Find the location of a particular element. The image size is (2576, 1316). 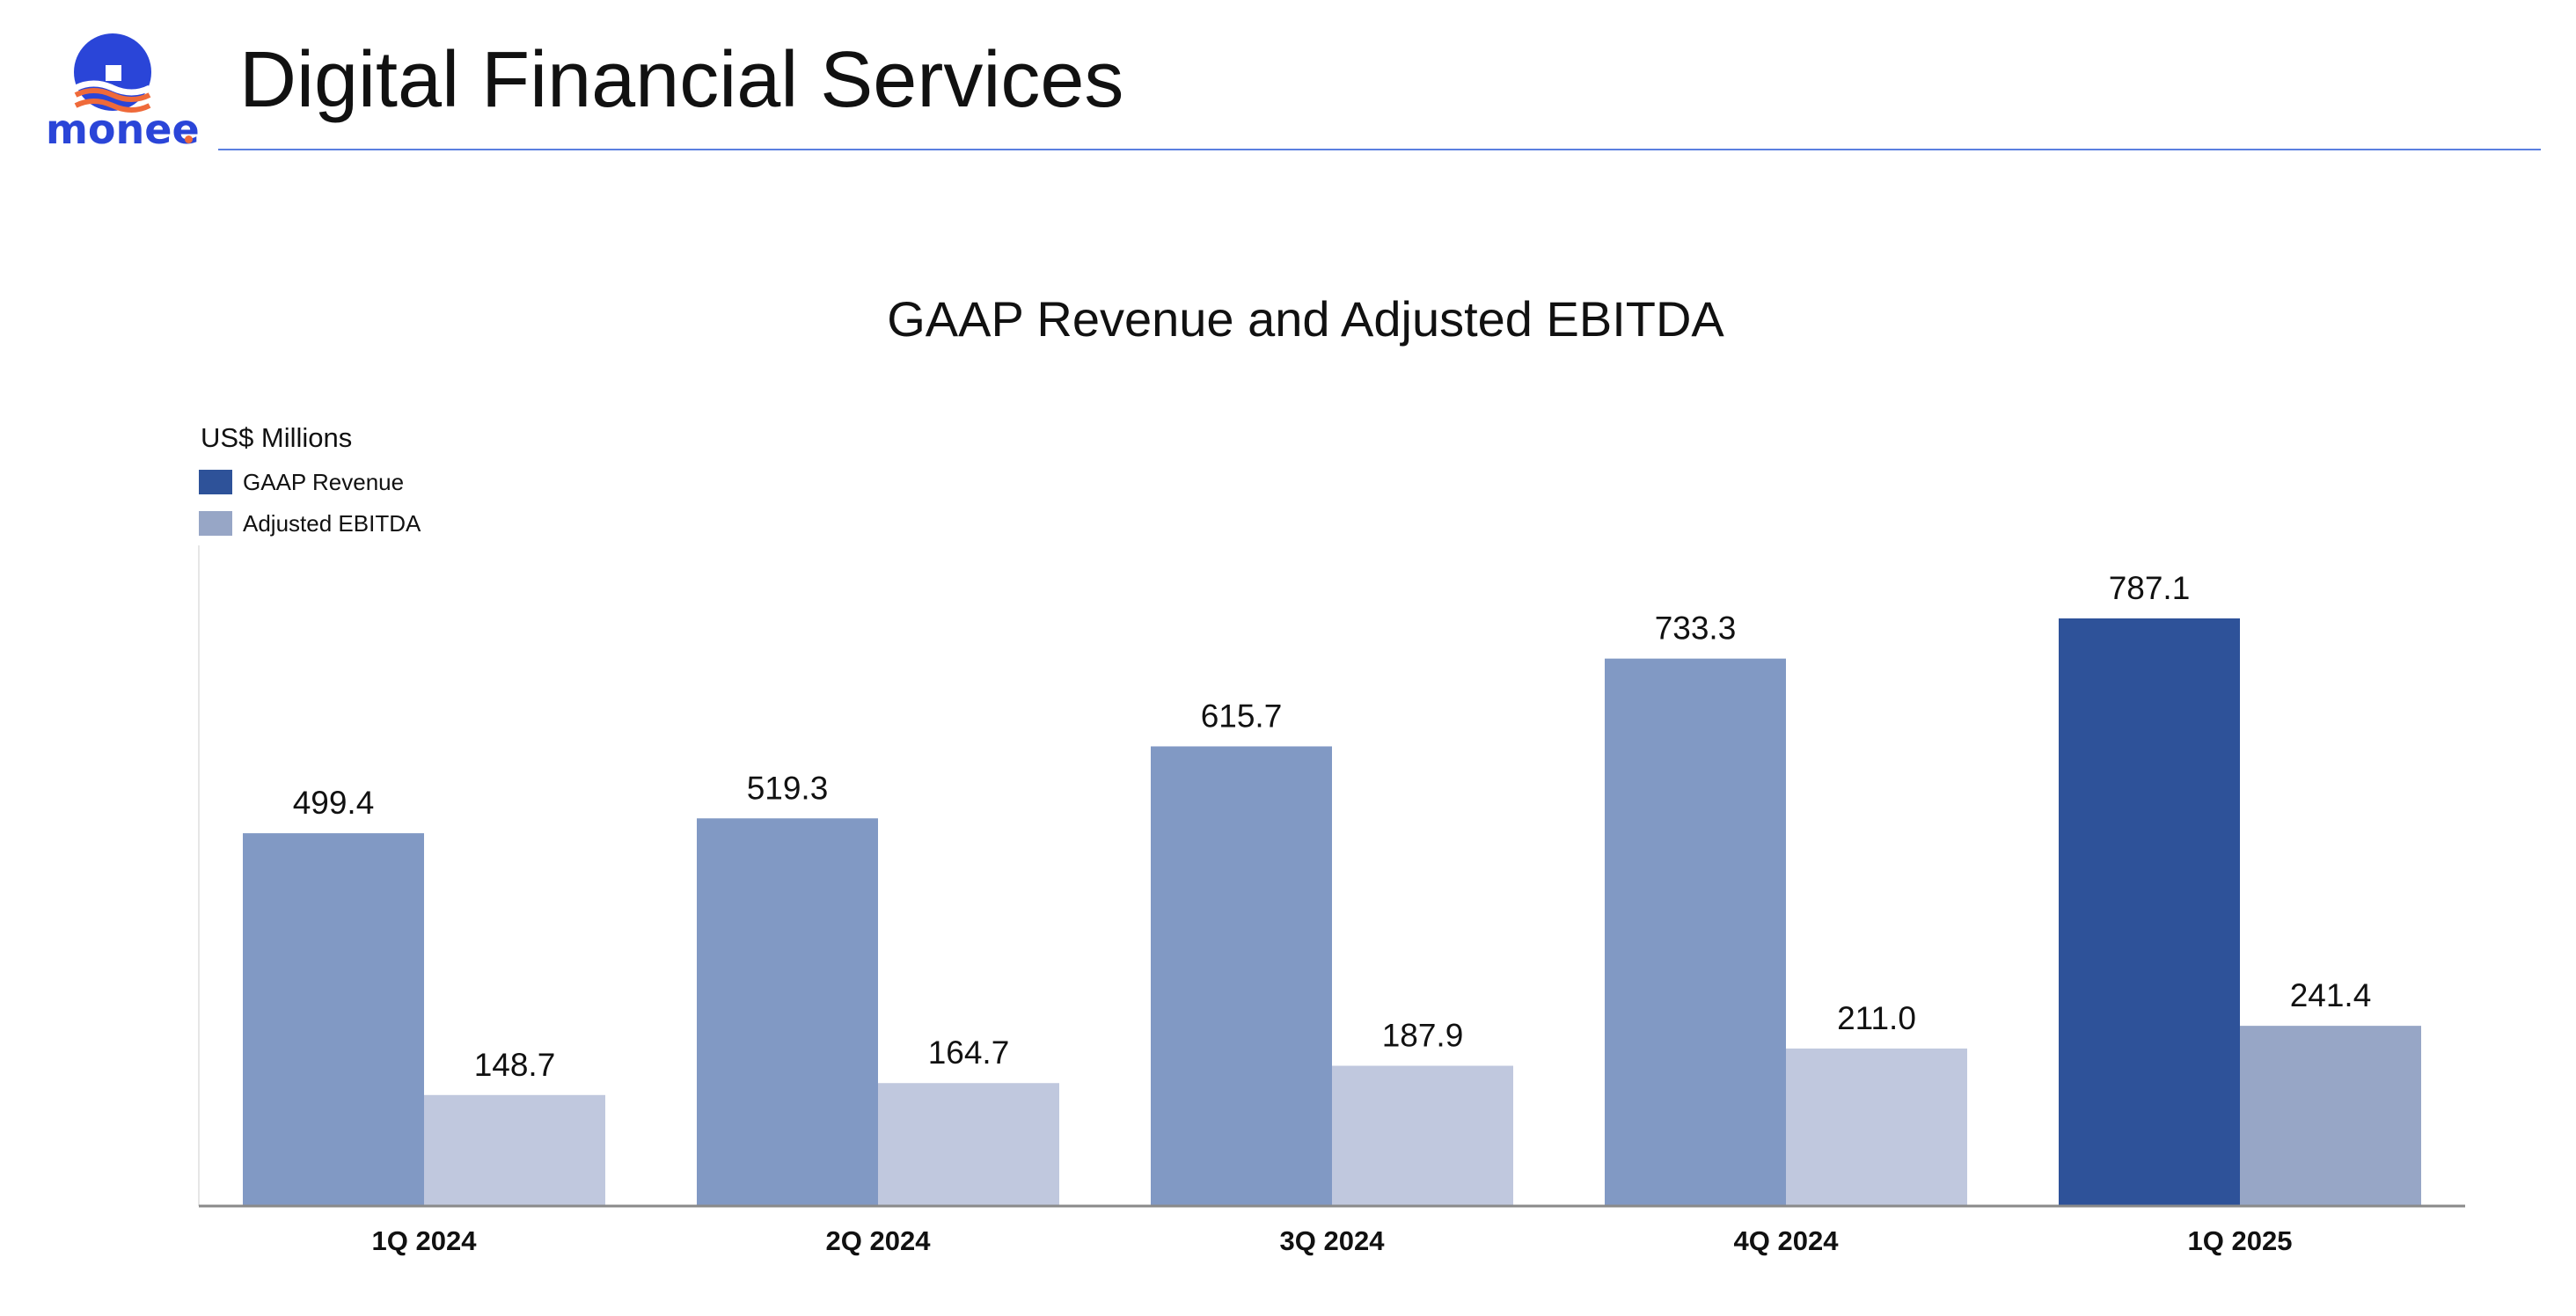

bar-adjusted-ebitda-3q-2024 is located at coordinates (1422, 1135).